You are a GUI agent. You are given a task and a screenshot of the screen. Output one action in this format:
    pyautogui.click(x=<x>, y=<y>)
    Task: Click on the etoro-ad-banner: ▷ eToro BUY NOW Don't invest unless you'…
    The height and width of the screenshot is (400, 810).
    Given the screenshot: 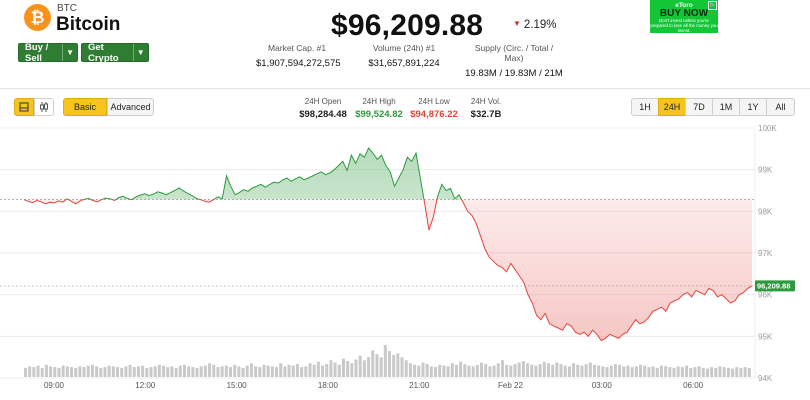 What is the action you would take?
    pyautogui.click(x=684, y=16)
    